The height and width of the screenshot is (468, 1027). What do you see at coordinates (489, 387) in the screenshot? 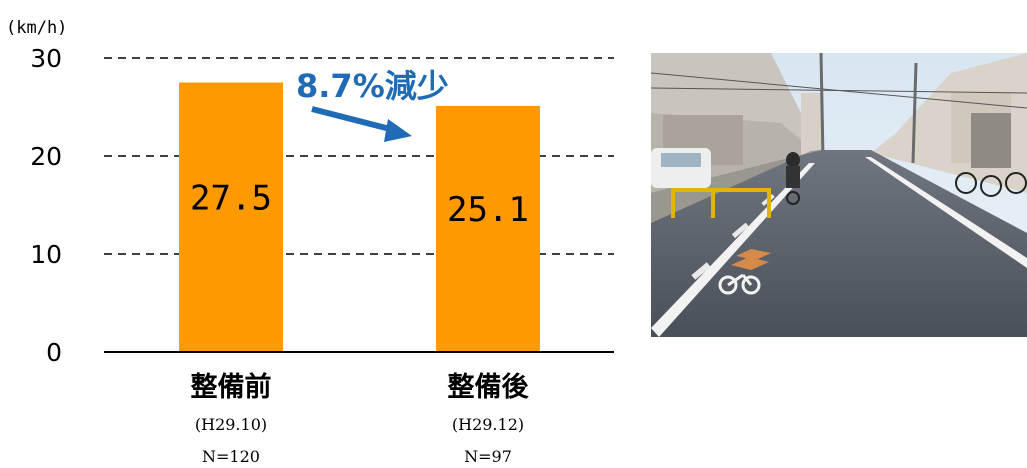
I see `x-category-label: 整備後` at bounding box center [489, 387].